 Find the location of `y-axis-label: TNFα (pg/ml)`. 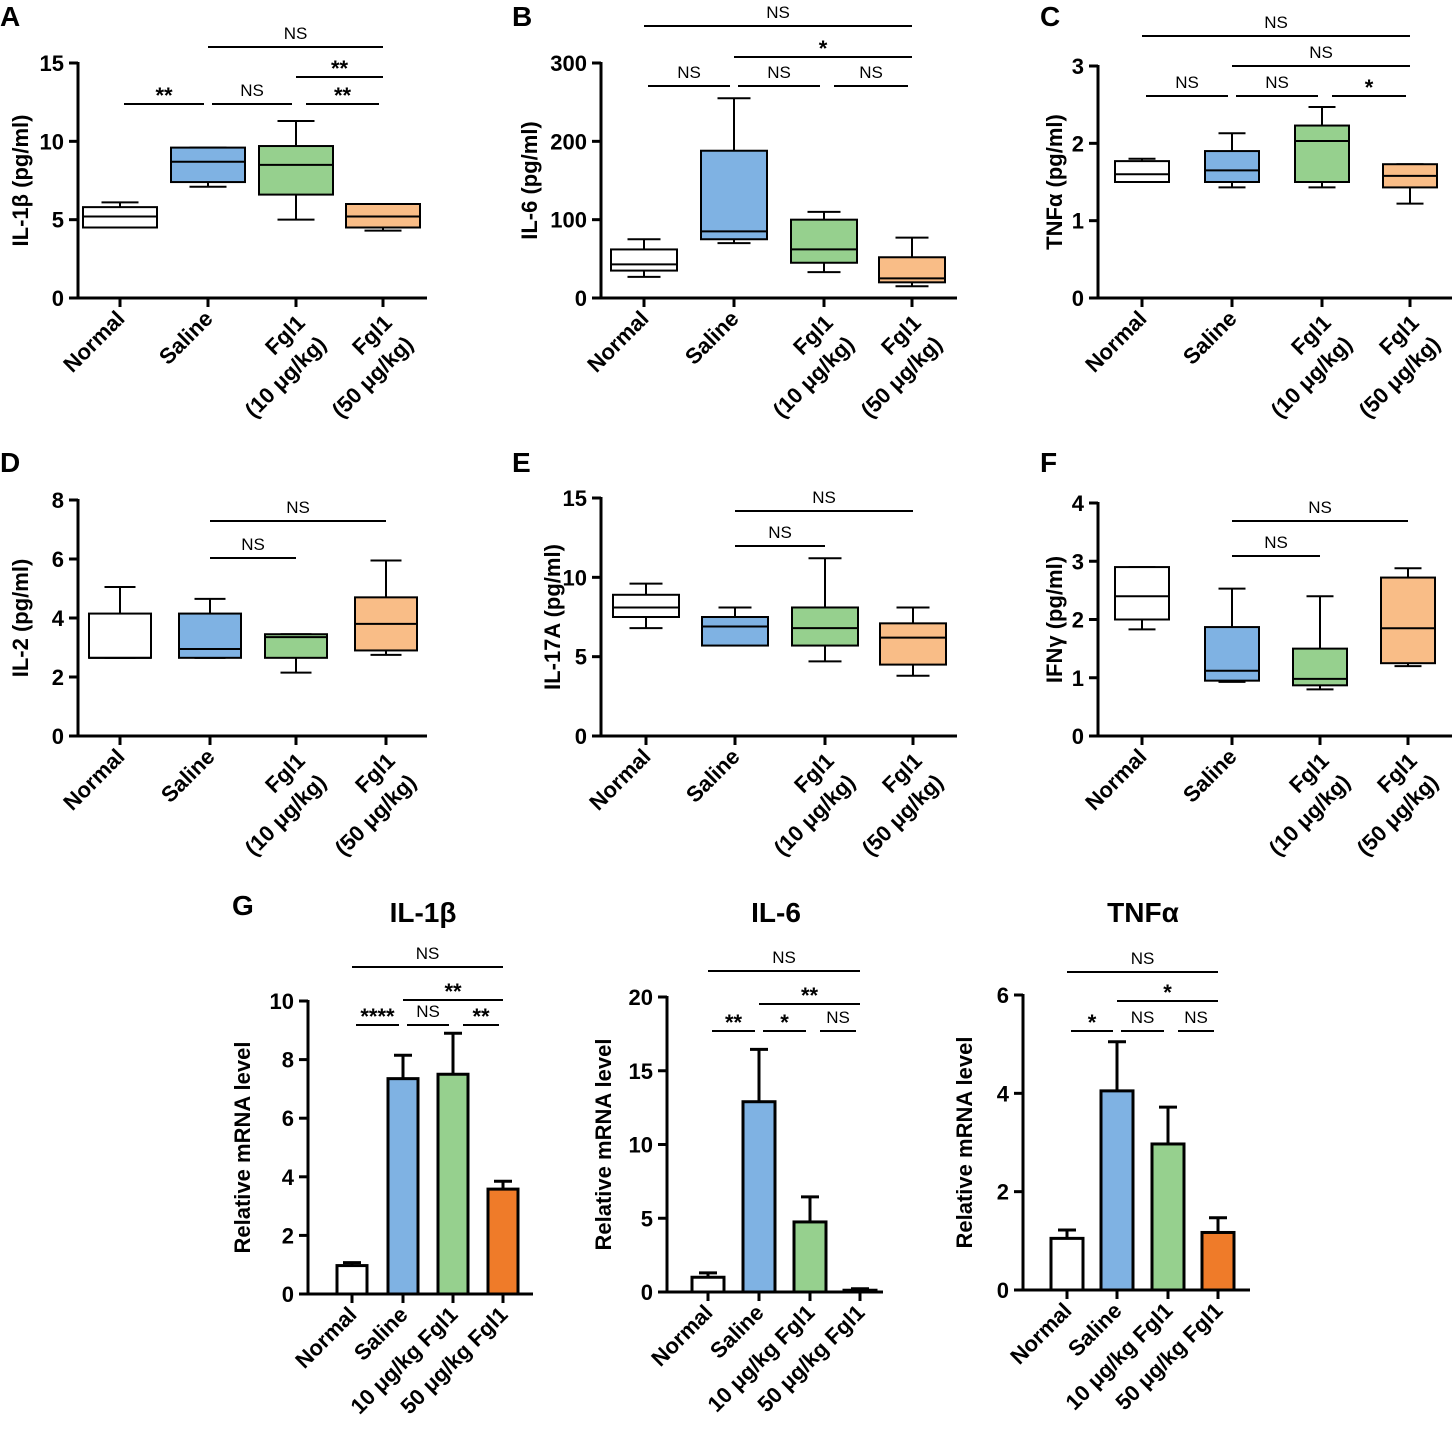

y-axis-label: TNFα (pg/ml) is located at coordinates (1054, 182).